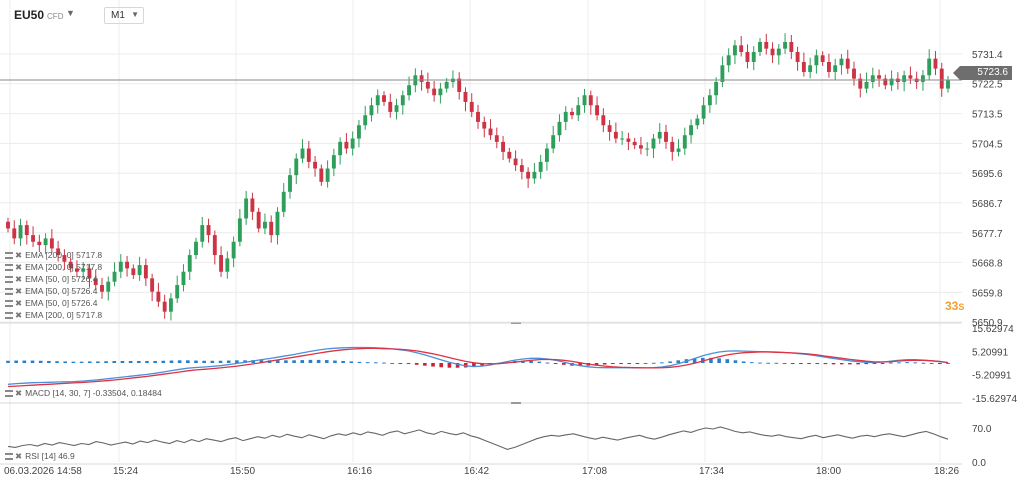 Image resolution: width=1024 pixels, height=485 pixels. What do you see at coordinates (987, 115) in the screenshot?
I see `price-tick-label: 5713.5` at bounding box center [987, 115].